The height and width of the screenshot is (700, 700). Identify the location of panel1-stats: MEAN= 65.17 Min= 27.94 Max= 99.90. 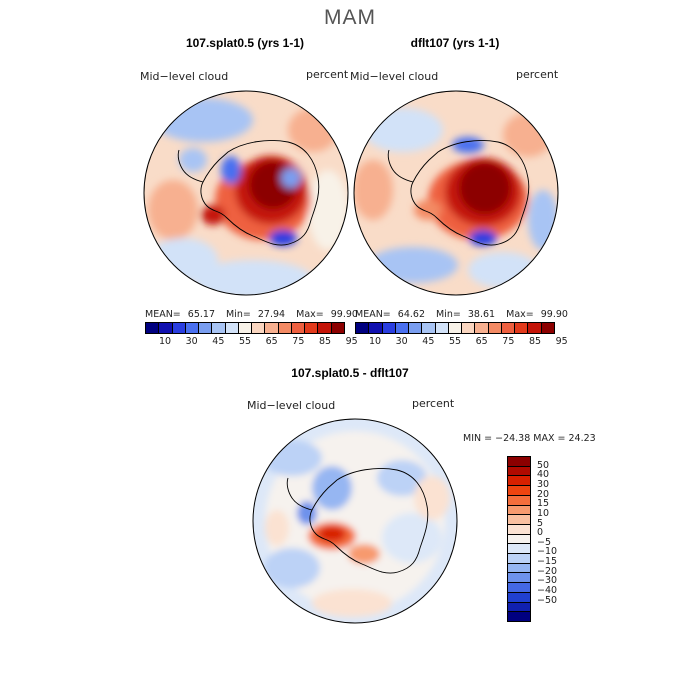
(251, 314).